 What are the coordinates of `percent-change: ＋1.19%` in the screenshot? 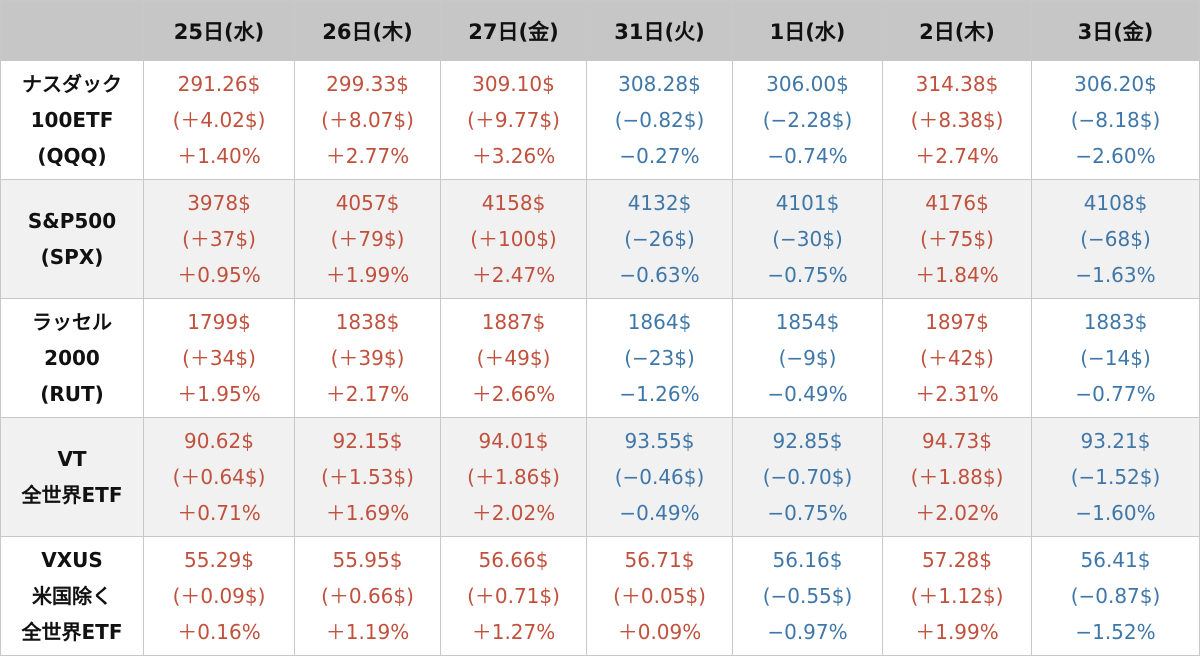 It's located at (367, 632).